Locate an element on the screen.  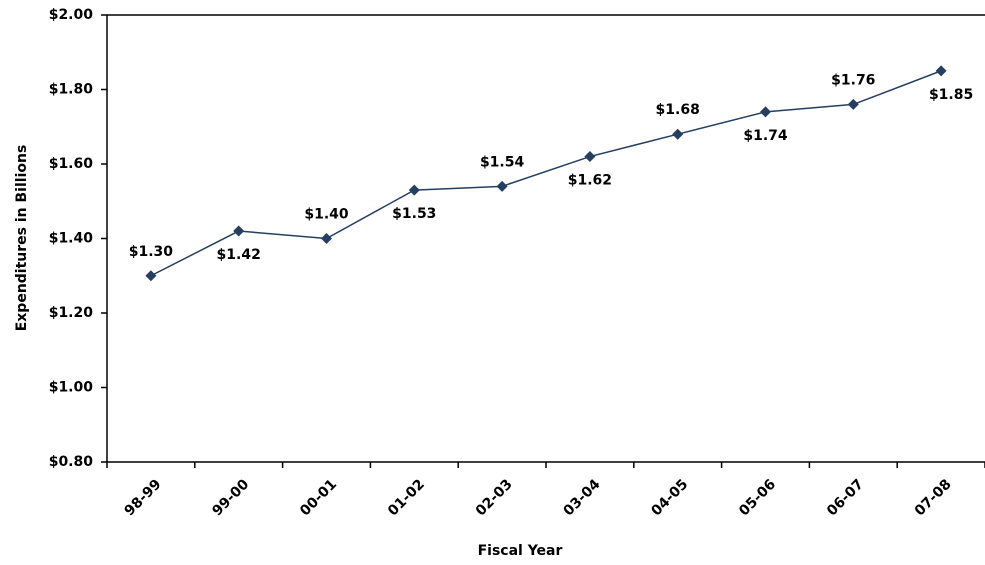
data-label: $1.54 is located at coordinates (502, 162).